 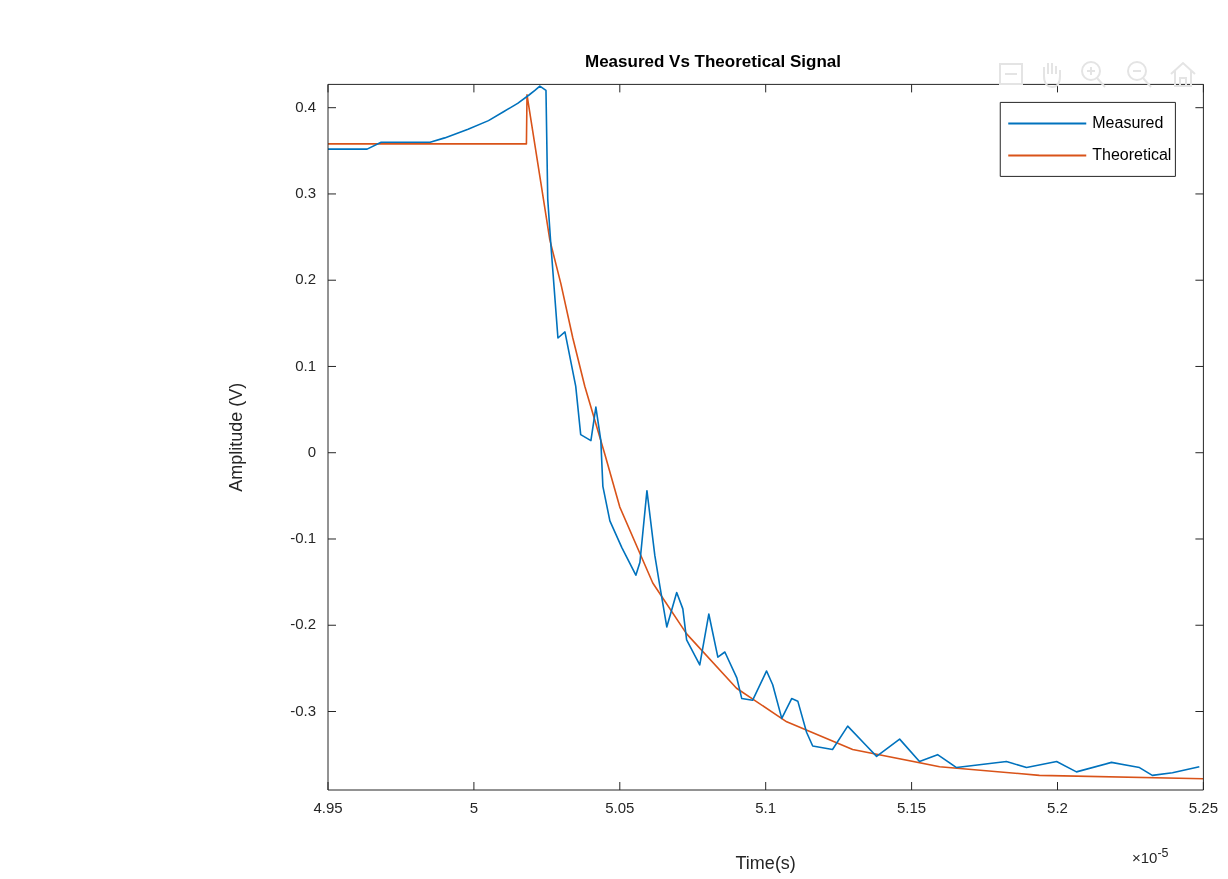 What do you see at coordinates (474, 808) in the screenshot?
I see `x-tick-label: 5` at bounding box center [474, 808].